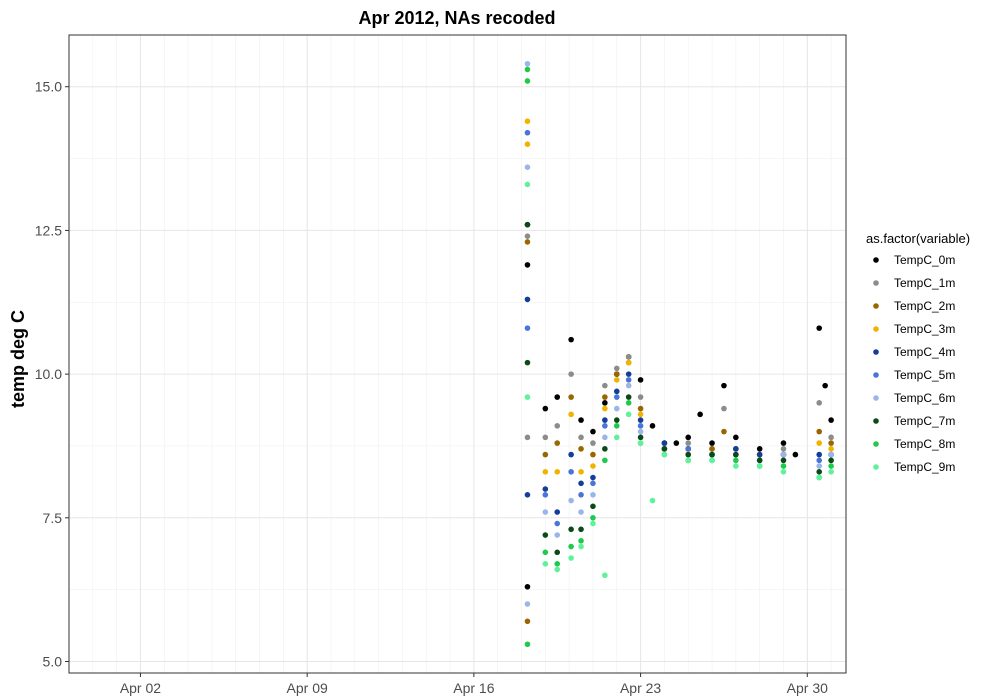 The width and height of the screenshot is (1000, 700). Describe the element at coordinates (924, 352) in the screenshot. I see `legend-label: TempC_4m` at that location.